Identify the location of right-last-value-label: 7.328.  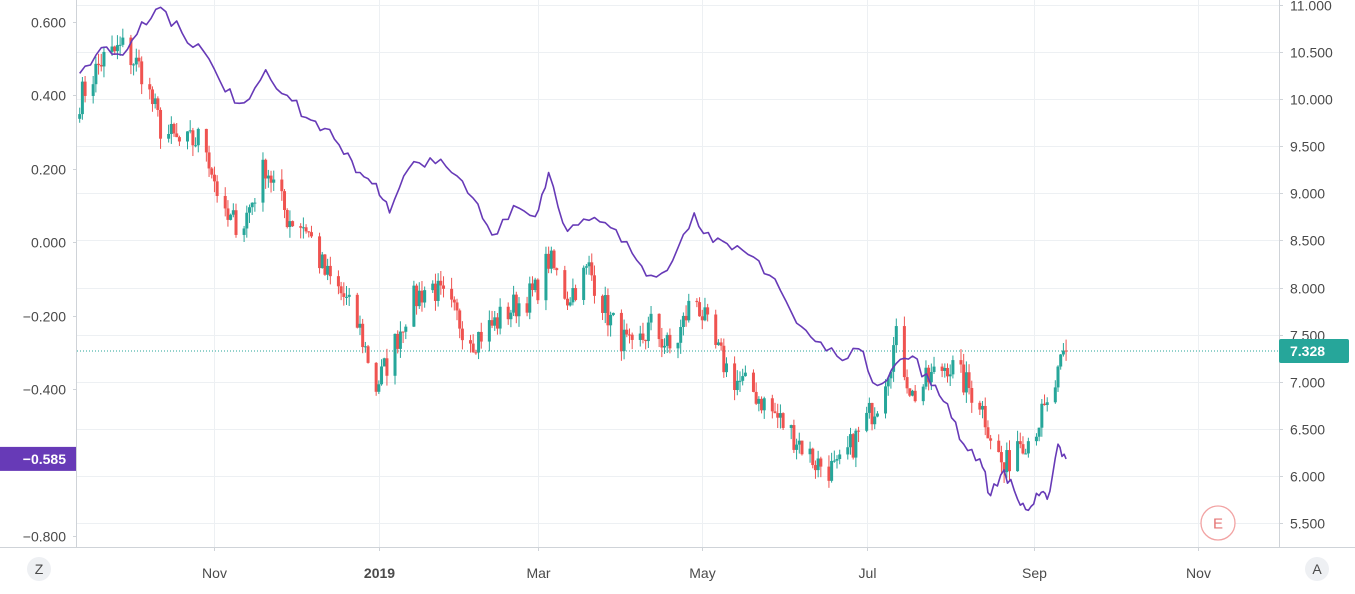
(1307, 351).